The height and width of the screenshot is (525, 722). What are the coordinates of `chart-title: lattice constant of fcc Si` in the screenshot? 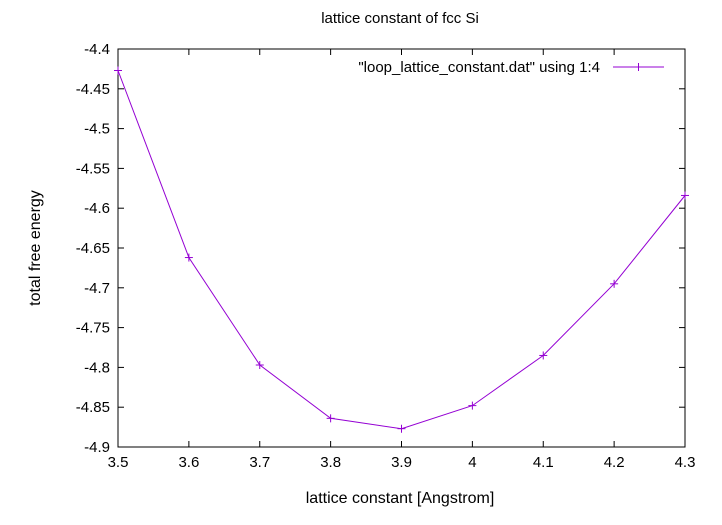 It's located at (400, 18).